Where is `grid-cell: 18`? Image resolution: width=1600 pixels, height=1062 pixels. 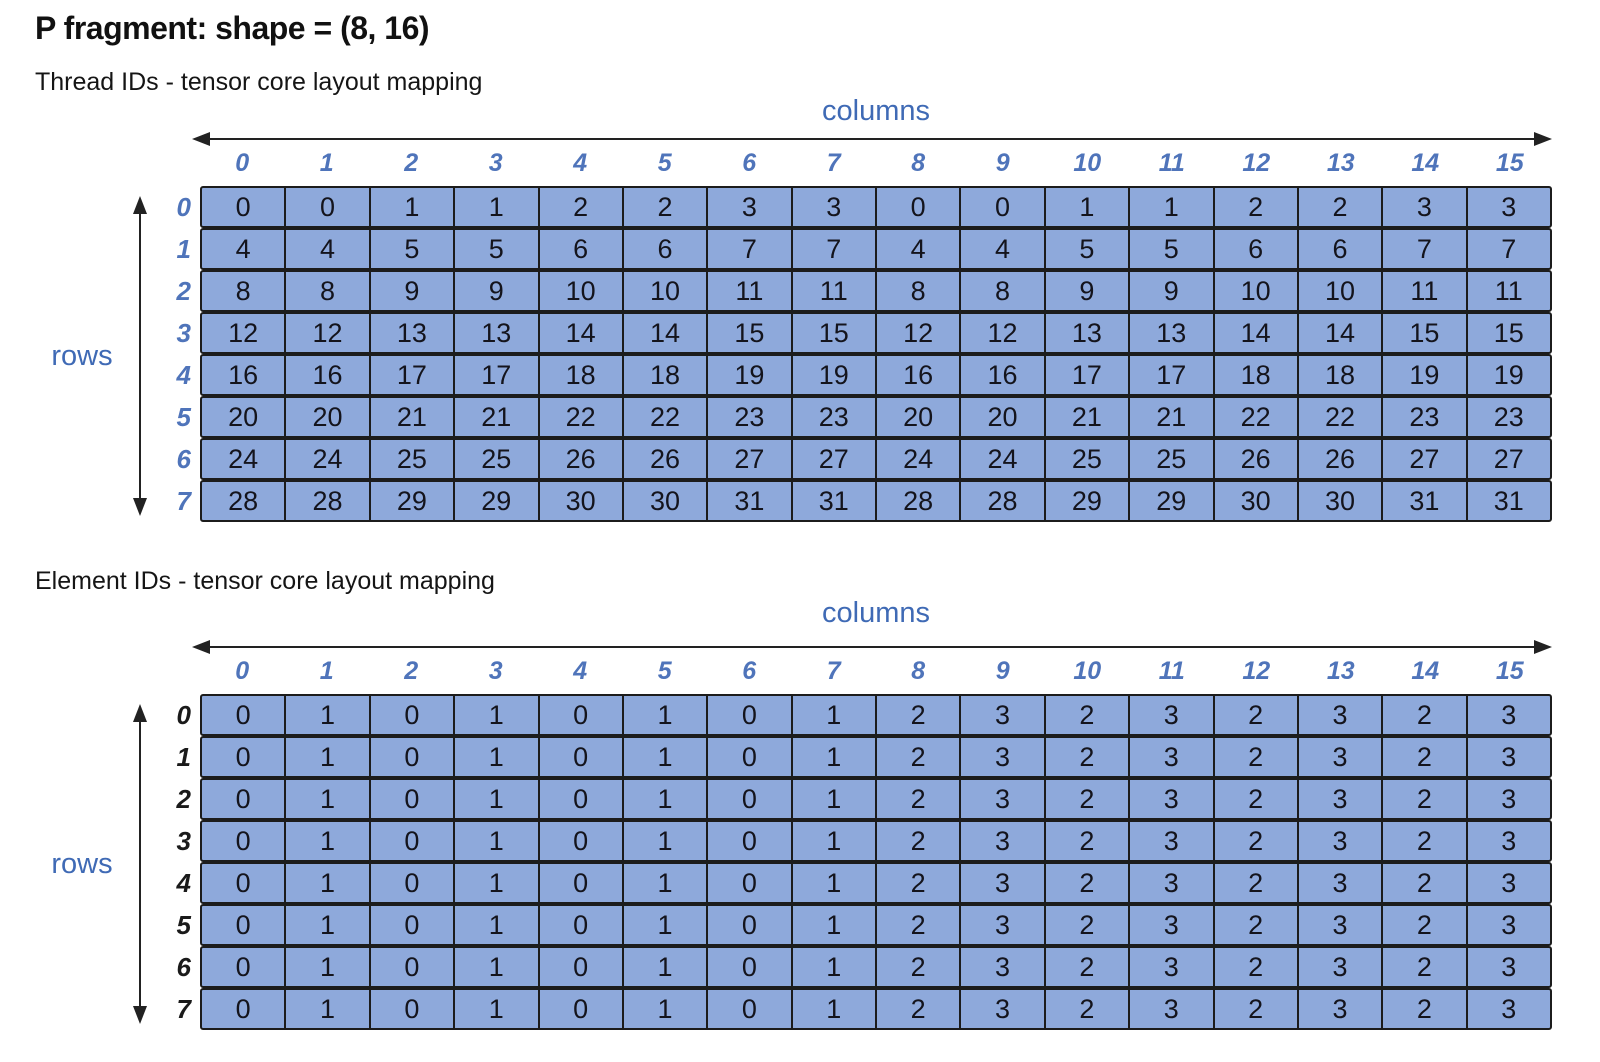 grid-cell: 18 is located at coordinates (1254, 375).